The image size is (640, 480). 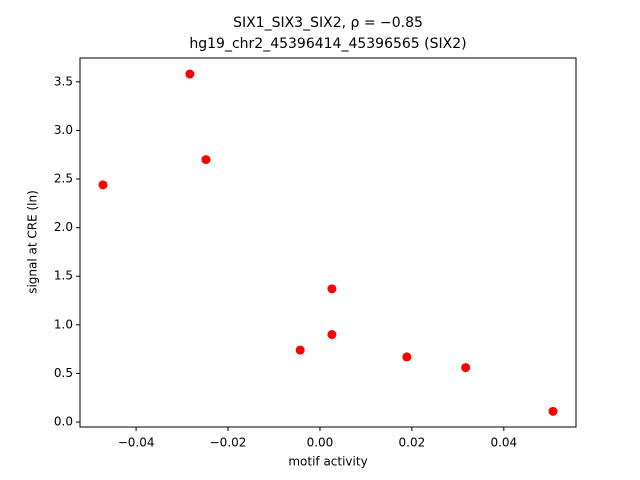 I want to click on chart-subtitle: hg19_chr2_45396414_45396565 (SIX2), so click(x=327, y=44).